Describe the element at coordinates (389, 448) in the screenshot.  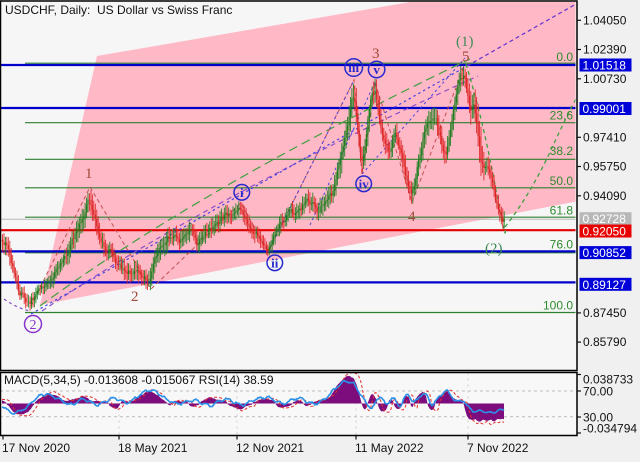
I see `svg-text: 11 May 2022` at that location.